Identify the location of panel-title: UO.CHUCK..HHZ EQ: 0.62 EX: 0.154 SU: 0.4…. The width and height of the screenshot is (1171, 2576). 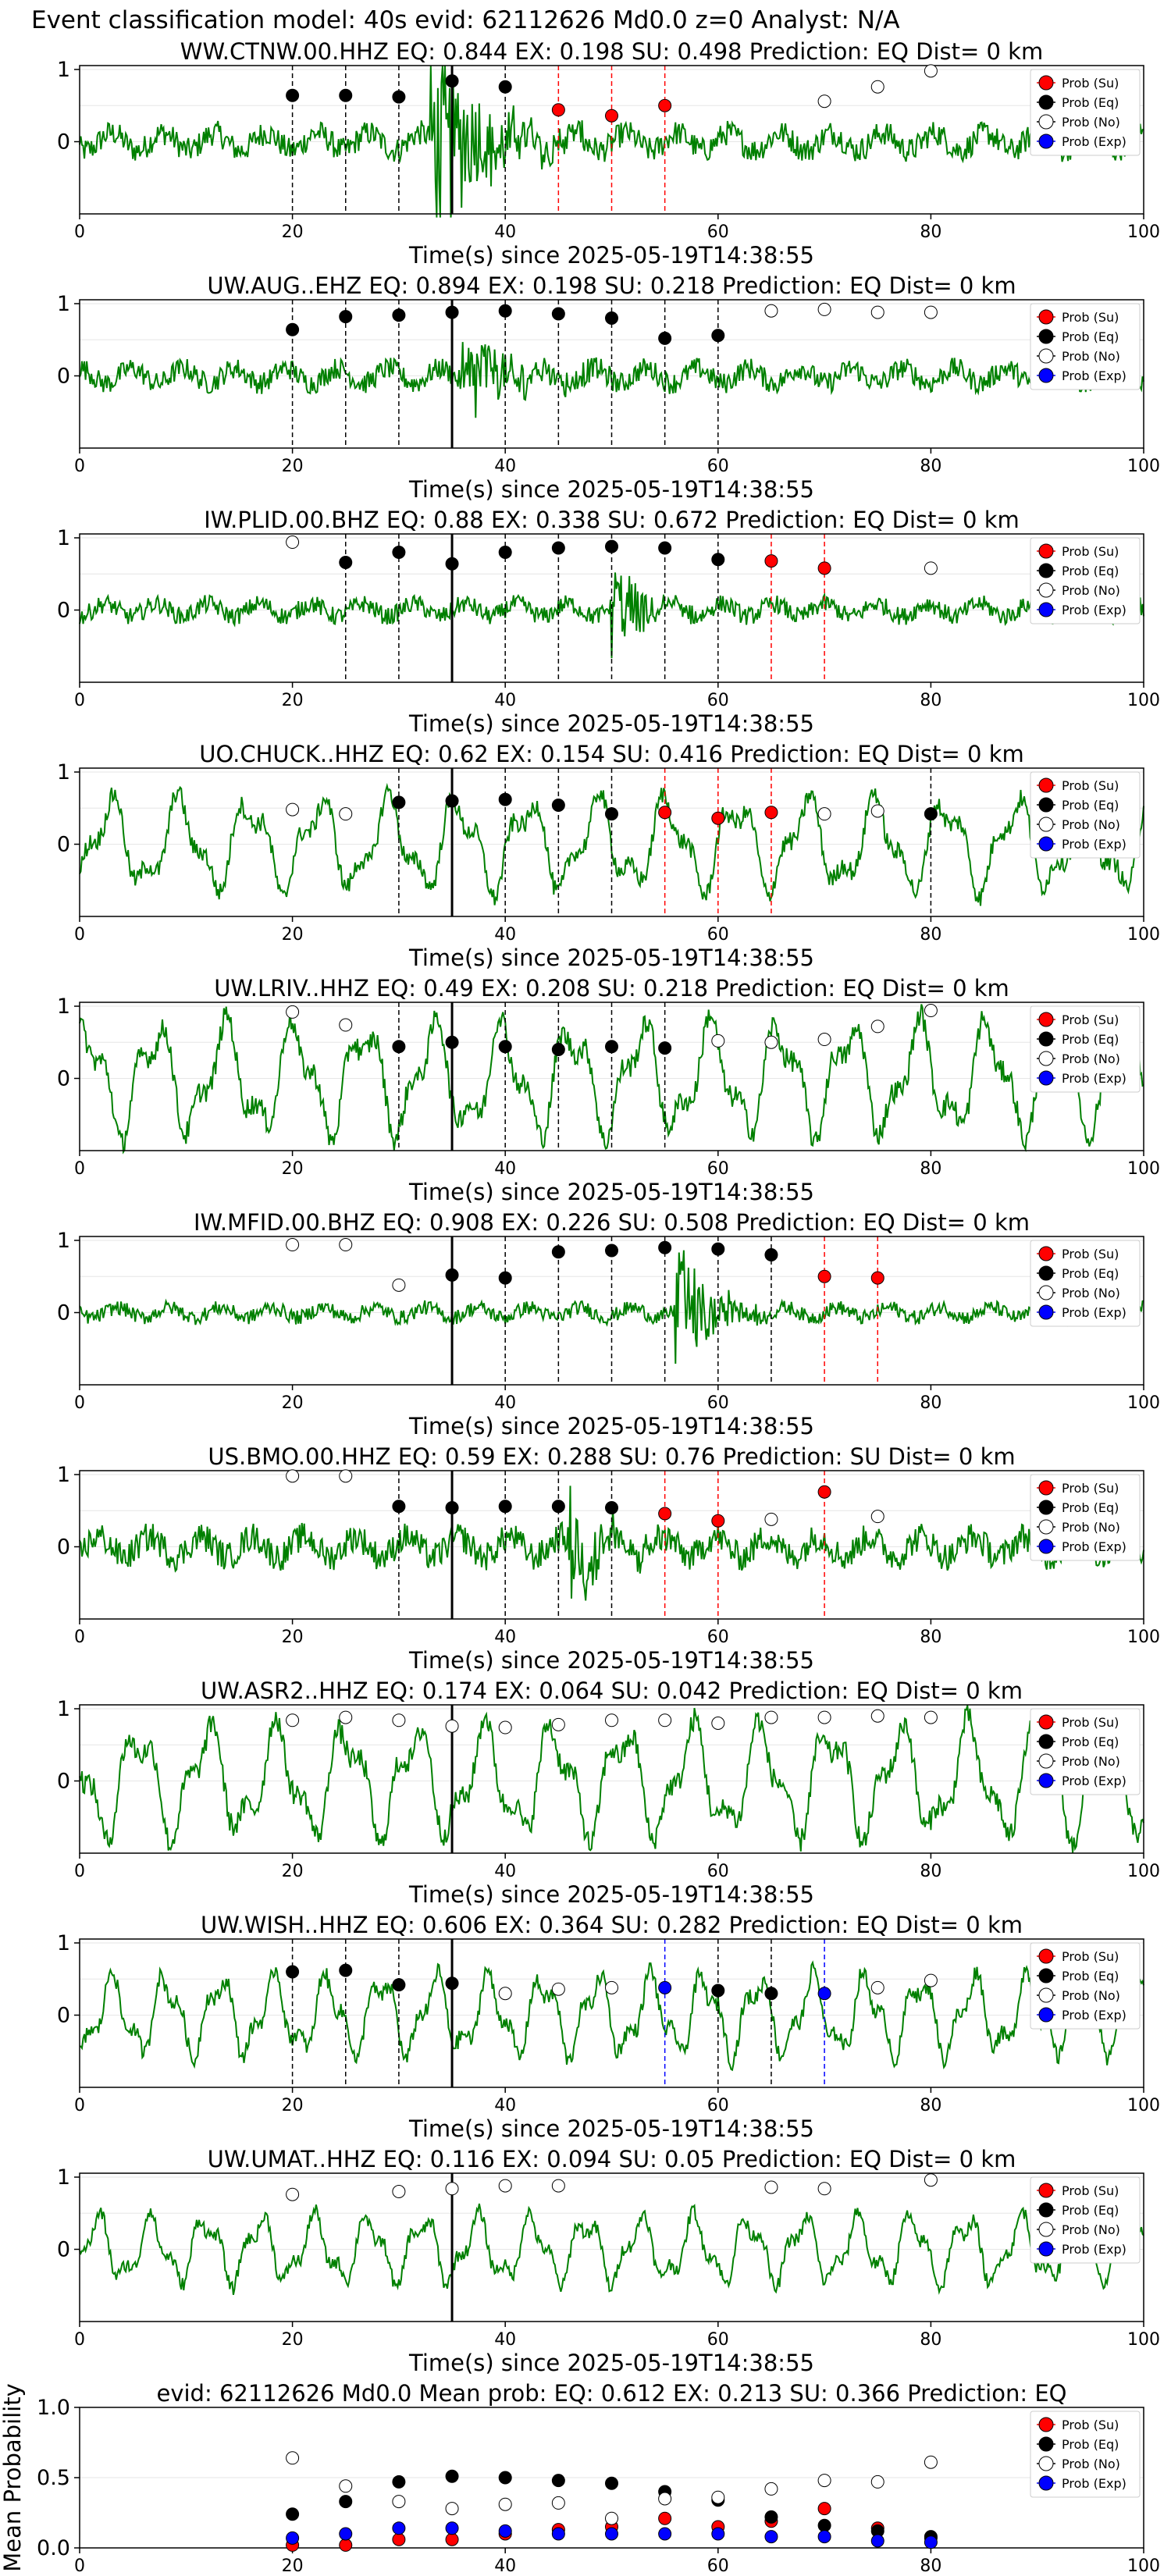
(611, 754).